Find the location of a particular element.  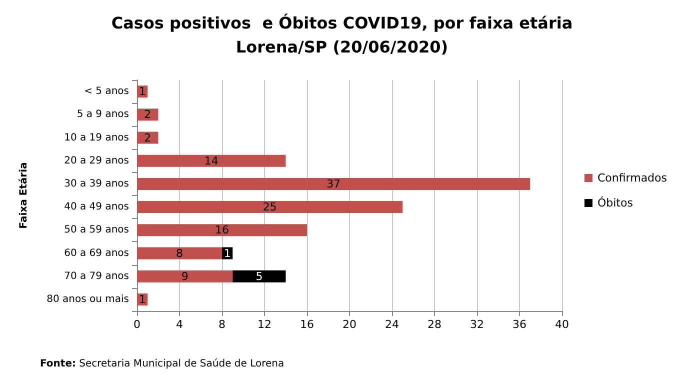

y-tick-label: 20 a 29 anos is located at coordinates (96, 160).